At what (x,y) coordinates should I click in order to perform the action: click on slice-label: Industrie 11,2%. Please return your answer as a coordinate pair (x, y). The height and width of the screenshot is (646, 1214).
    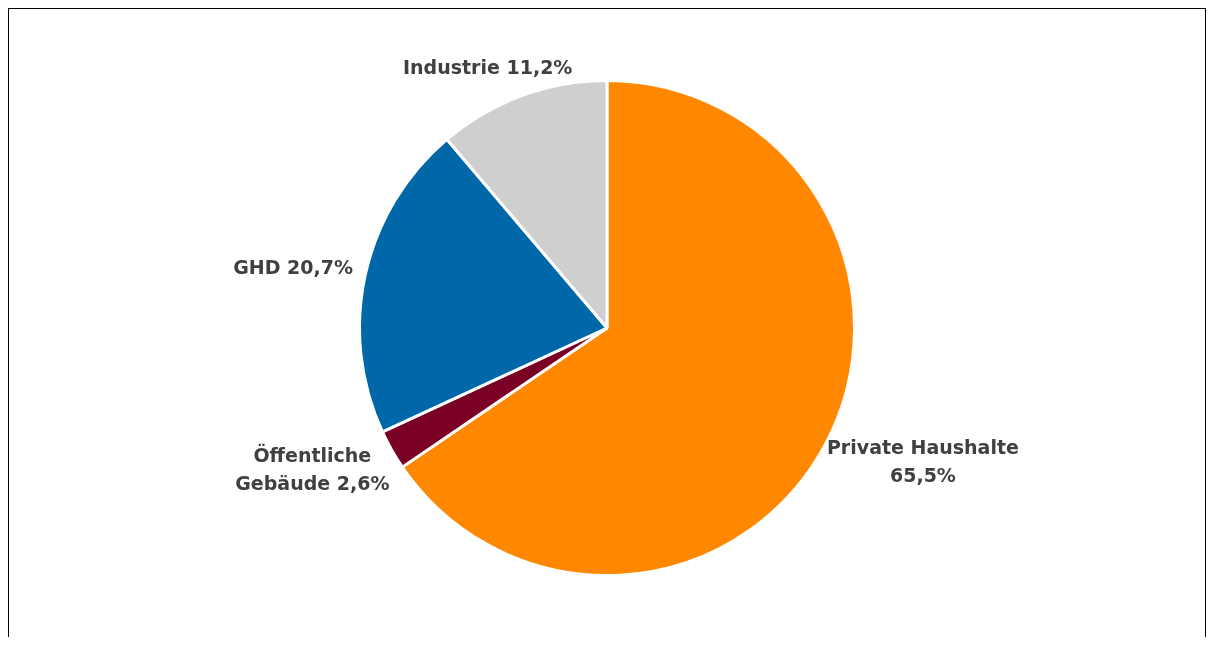
    Looking at the image, I should click on (487, 67).